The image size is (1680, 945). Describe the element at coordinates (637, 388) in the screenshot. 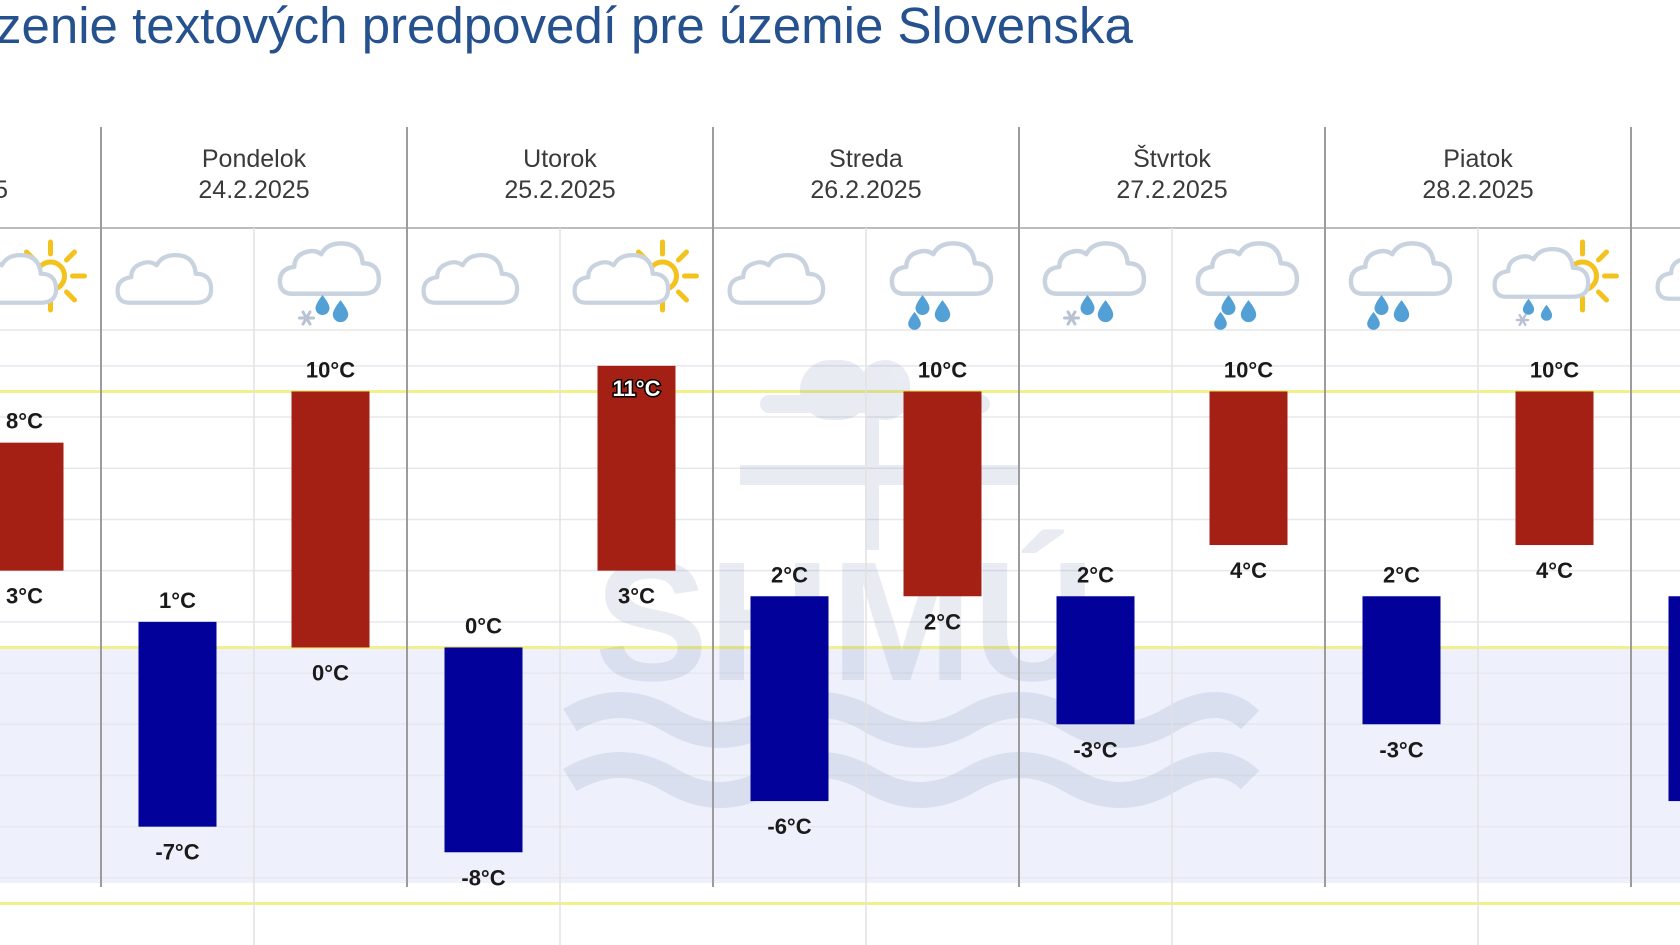

I see `high-temp-label: 11°C` at that location.